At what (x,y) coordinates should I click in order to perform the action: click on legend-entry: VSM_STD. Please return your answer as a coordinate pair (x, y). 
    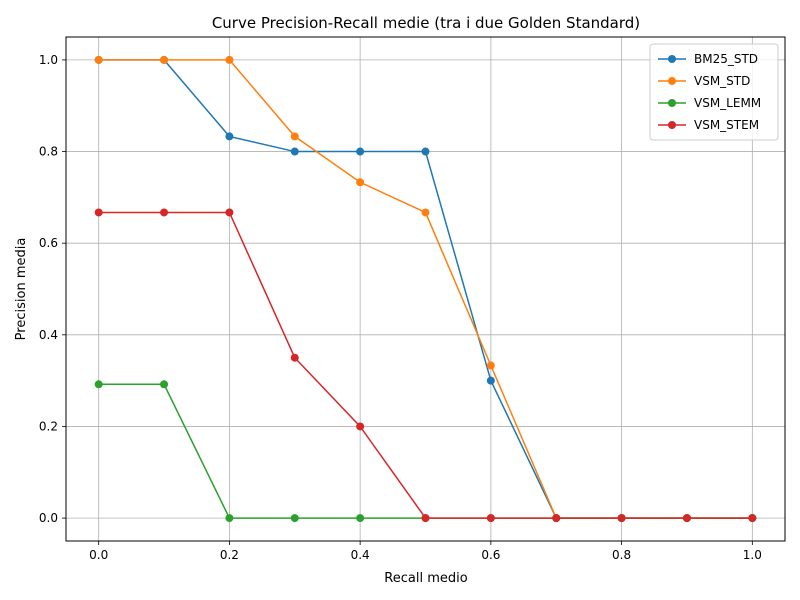
    Looking at the image, I should click on (704, 81).